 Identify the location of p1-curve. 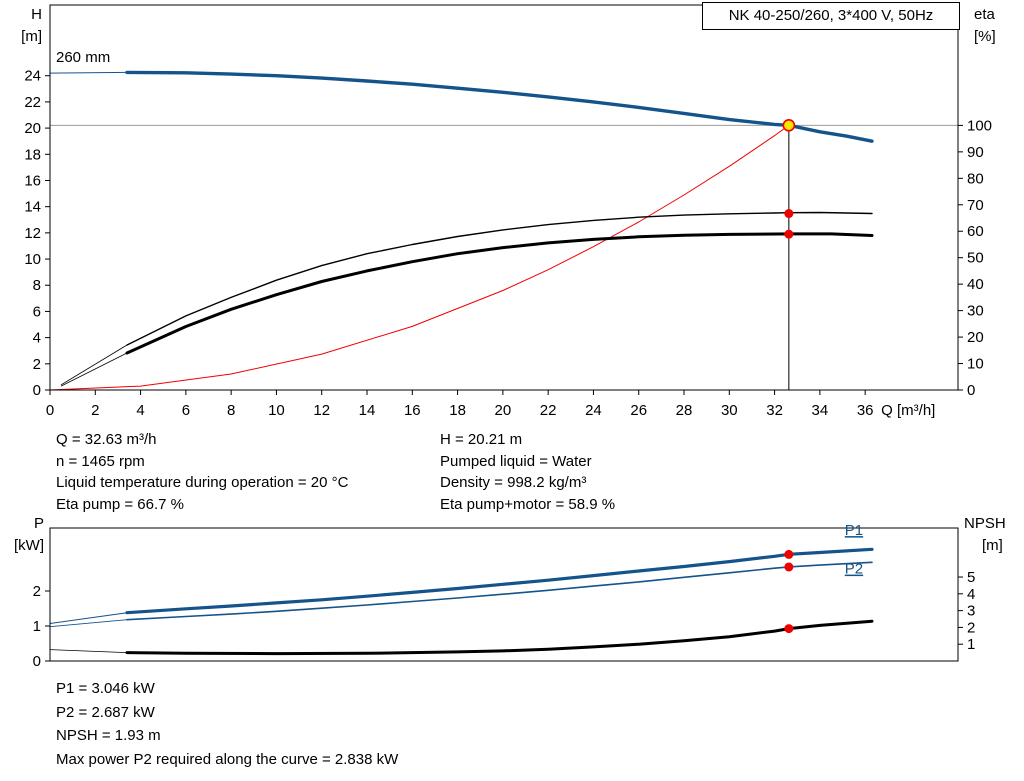
(499, 581).